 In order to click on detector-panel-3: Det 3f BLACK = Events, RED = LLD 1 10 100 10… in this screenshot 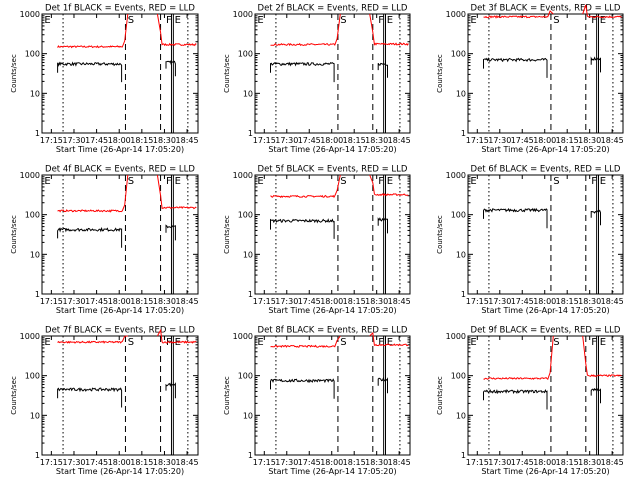, I will do `click(530, 79)`.